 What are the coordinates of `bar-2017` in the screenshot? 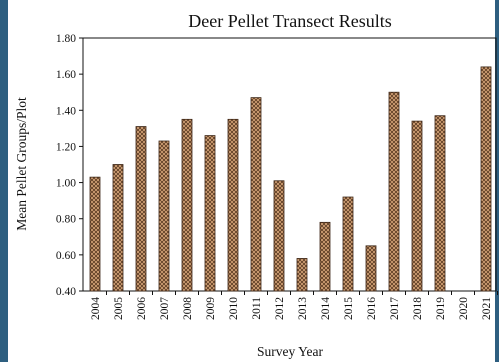 It's located at (394, 191).